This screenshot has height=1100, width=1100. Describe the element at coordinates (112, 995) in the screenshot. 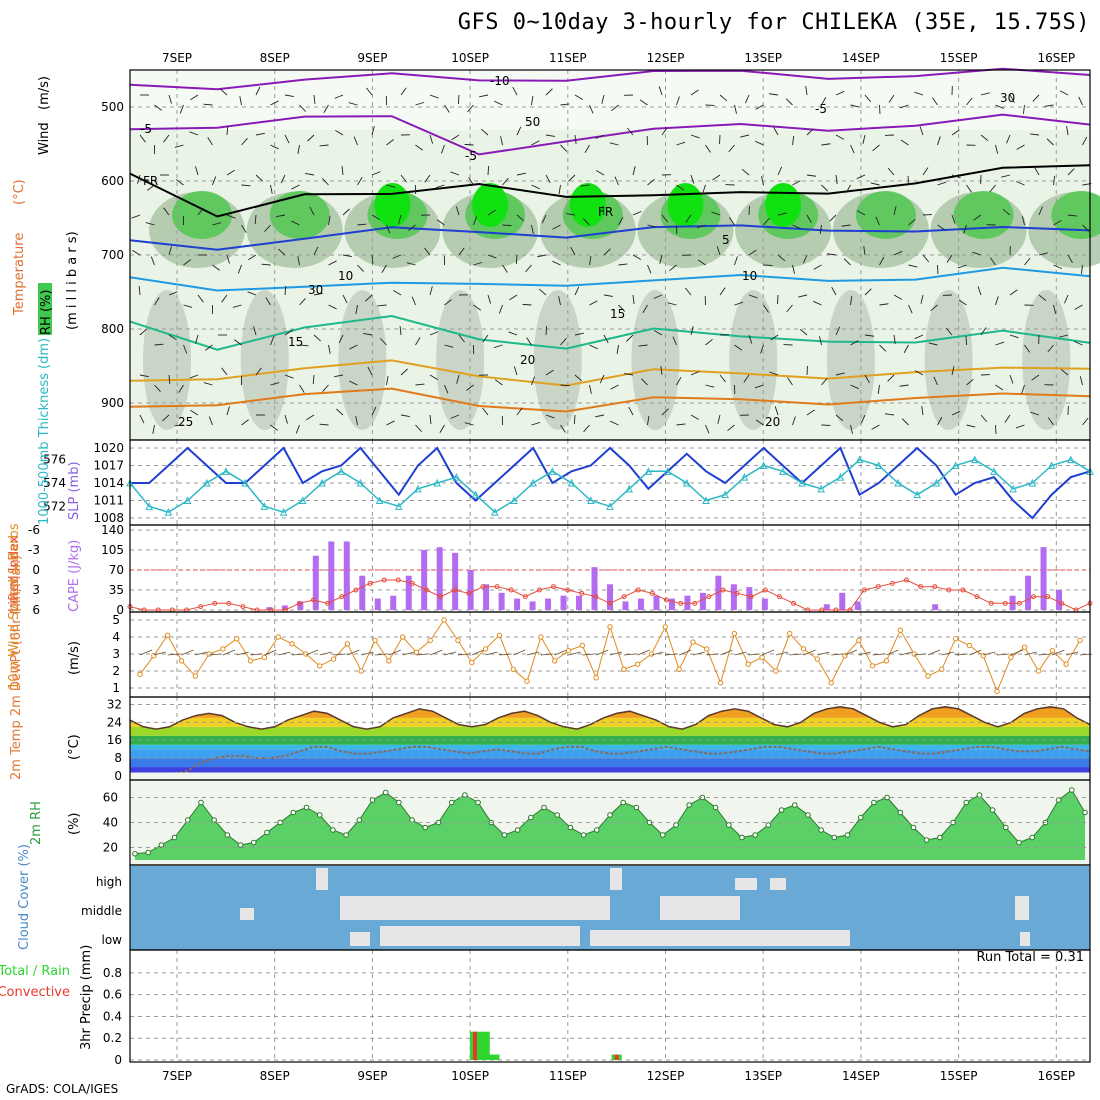

I see `precip-tick-label: 0.6` at that location.